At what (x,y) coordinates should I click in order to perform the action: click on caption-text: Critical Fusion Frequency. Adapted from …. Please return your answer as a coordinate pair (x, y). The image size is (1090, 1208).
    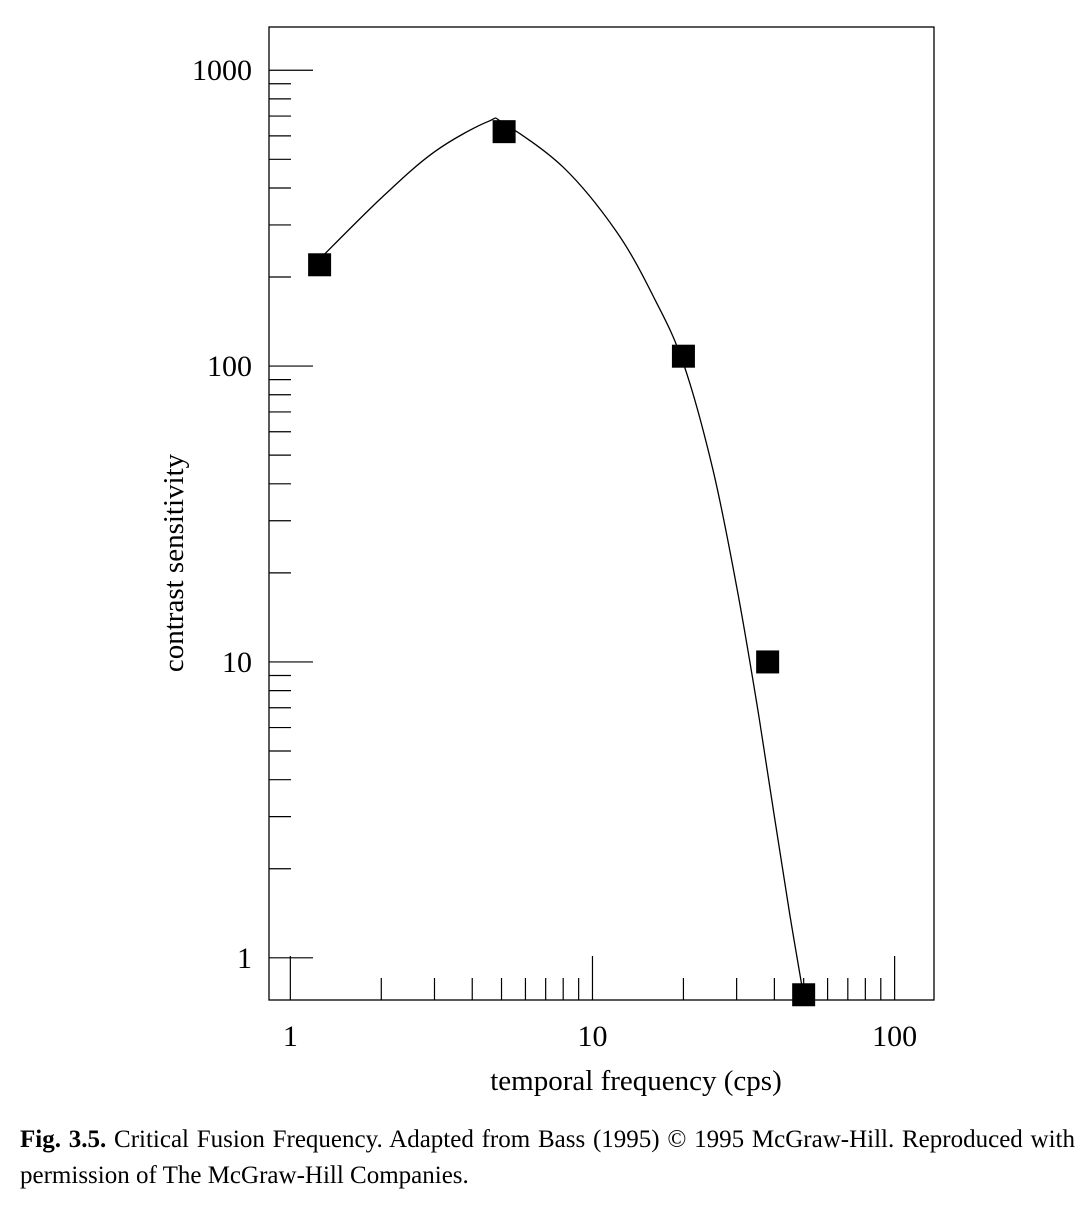
    Looking at the image, I should click on (548, 1157).